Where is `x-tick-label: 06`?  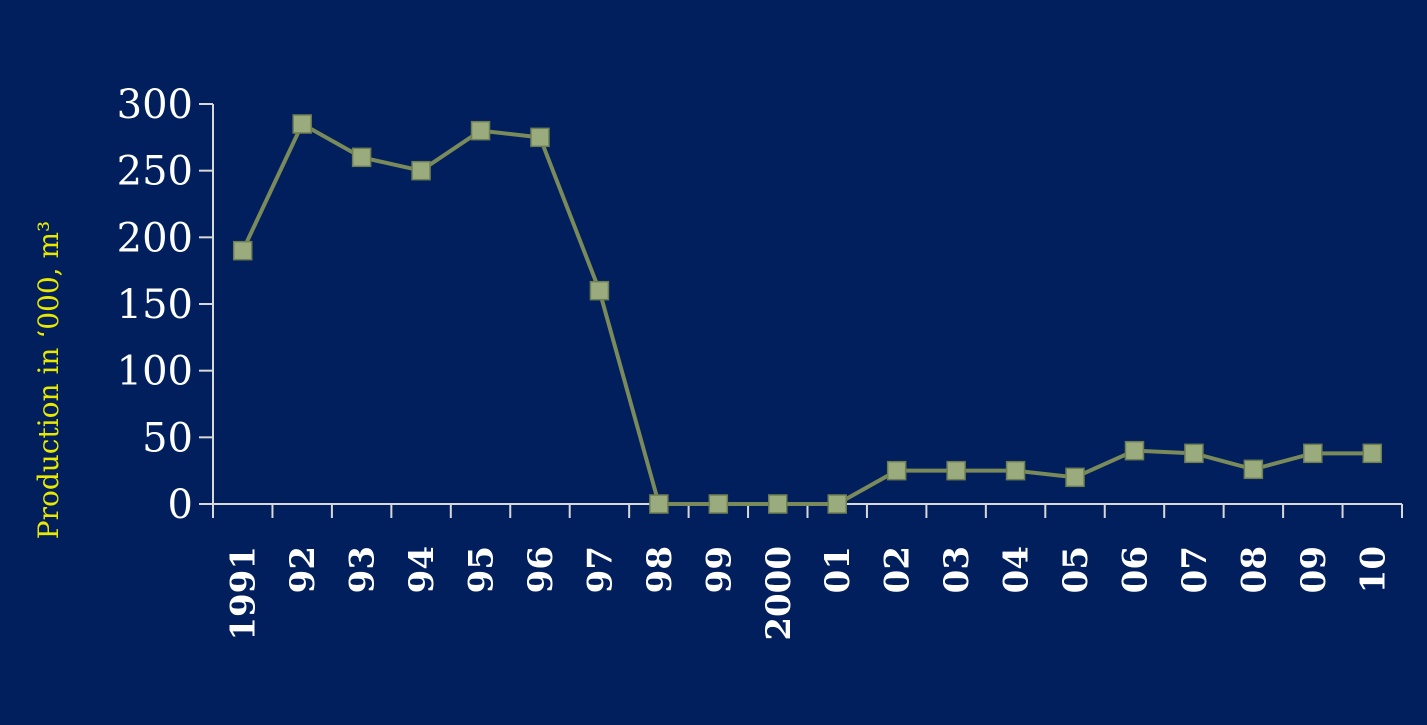 x-tick-label: 06 is located at coordinates (1135, 569).